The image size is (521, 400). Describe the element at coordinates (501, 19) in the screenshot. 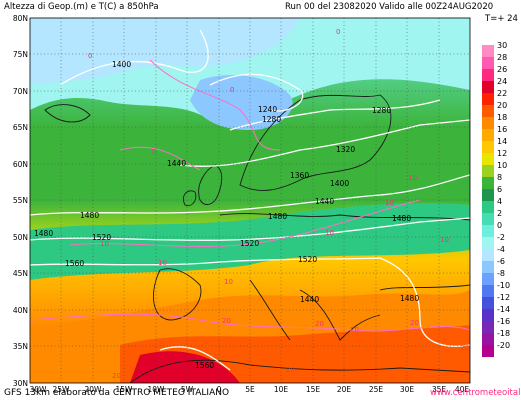

I see `forecast-step: T=+ 24` at that location.